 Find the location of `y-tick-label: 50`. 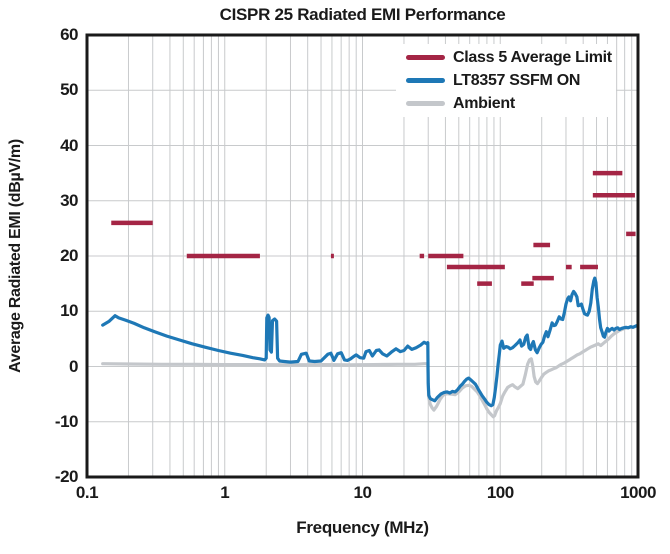

y-tick-label: 50 is located at coordinates (69, 90).